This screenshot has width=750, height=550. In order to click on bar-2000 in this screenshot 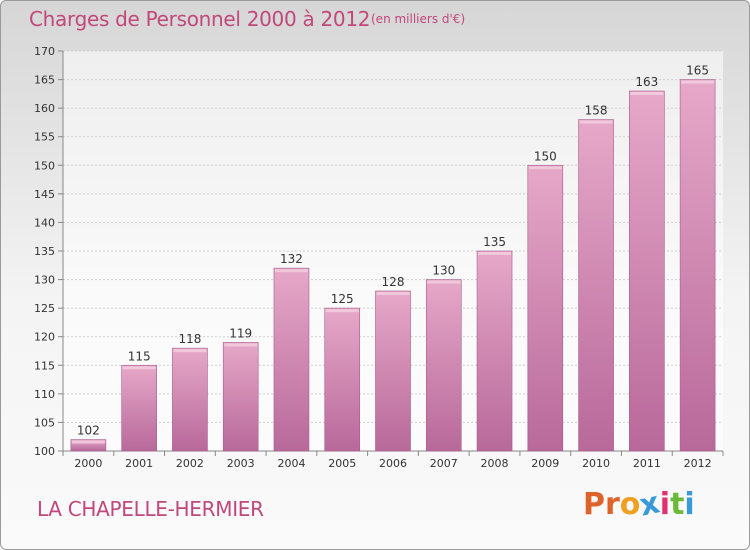, I will do `click(88, 445)`.